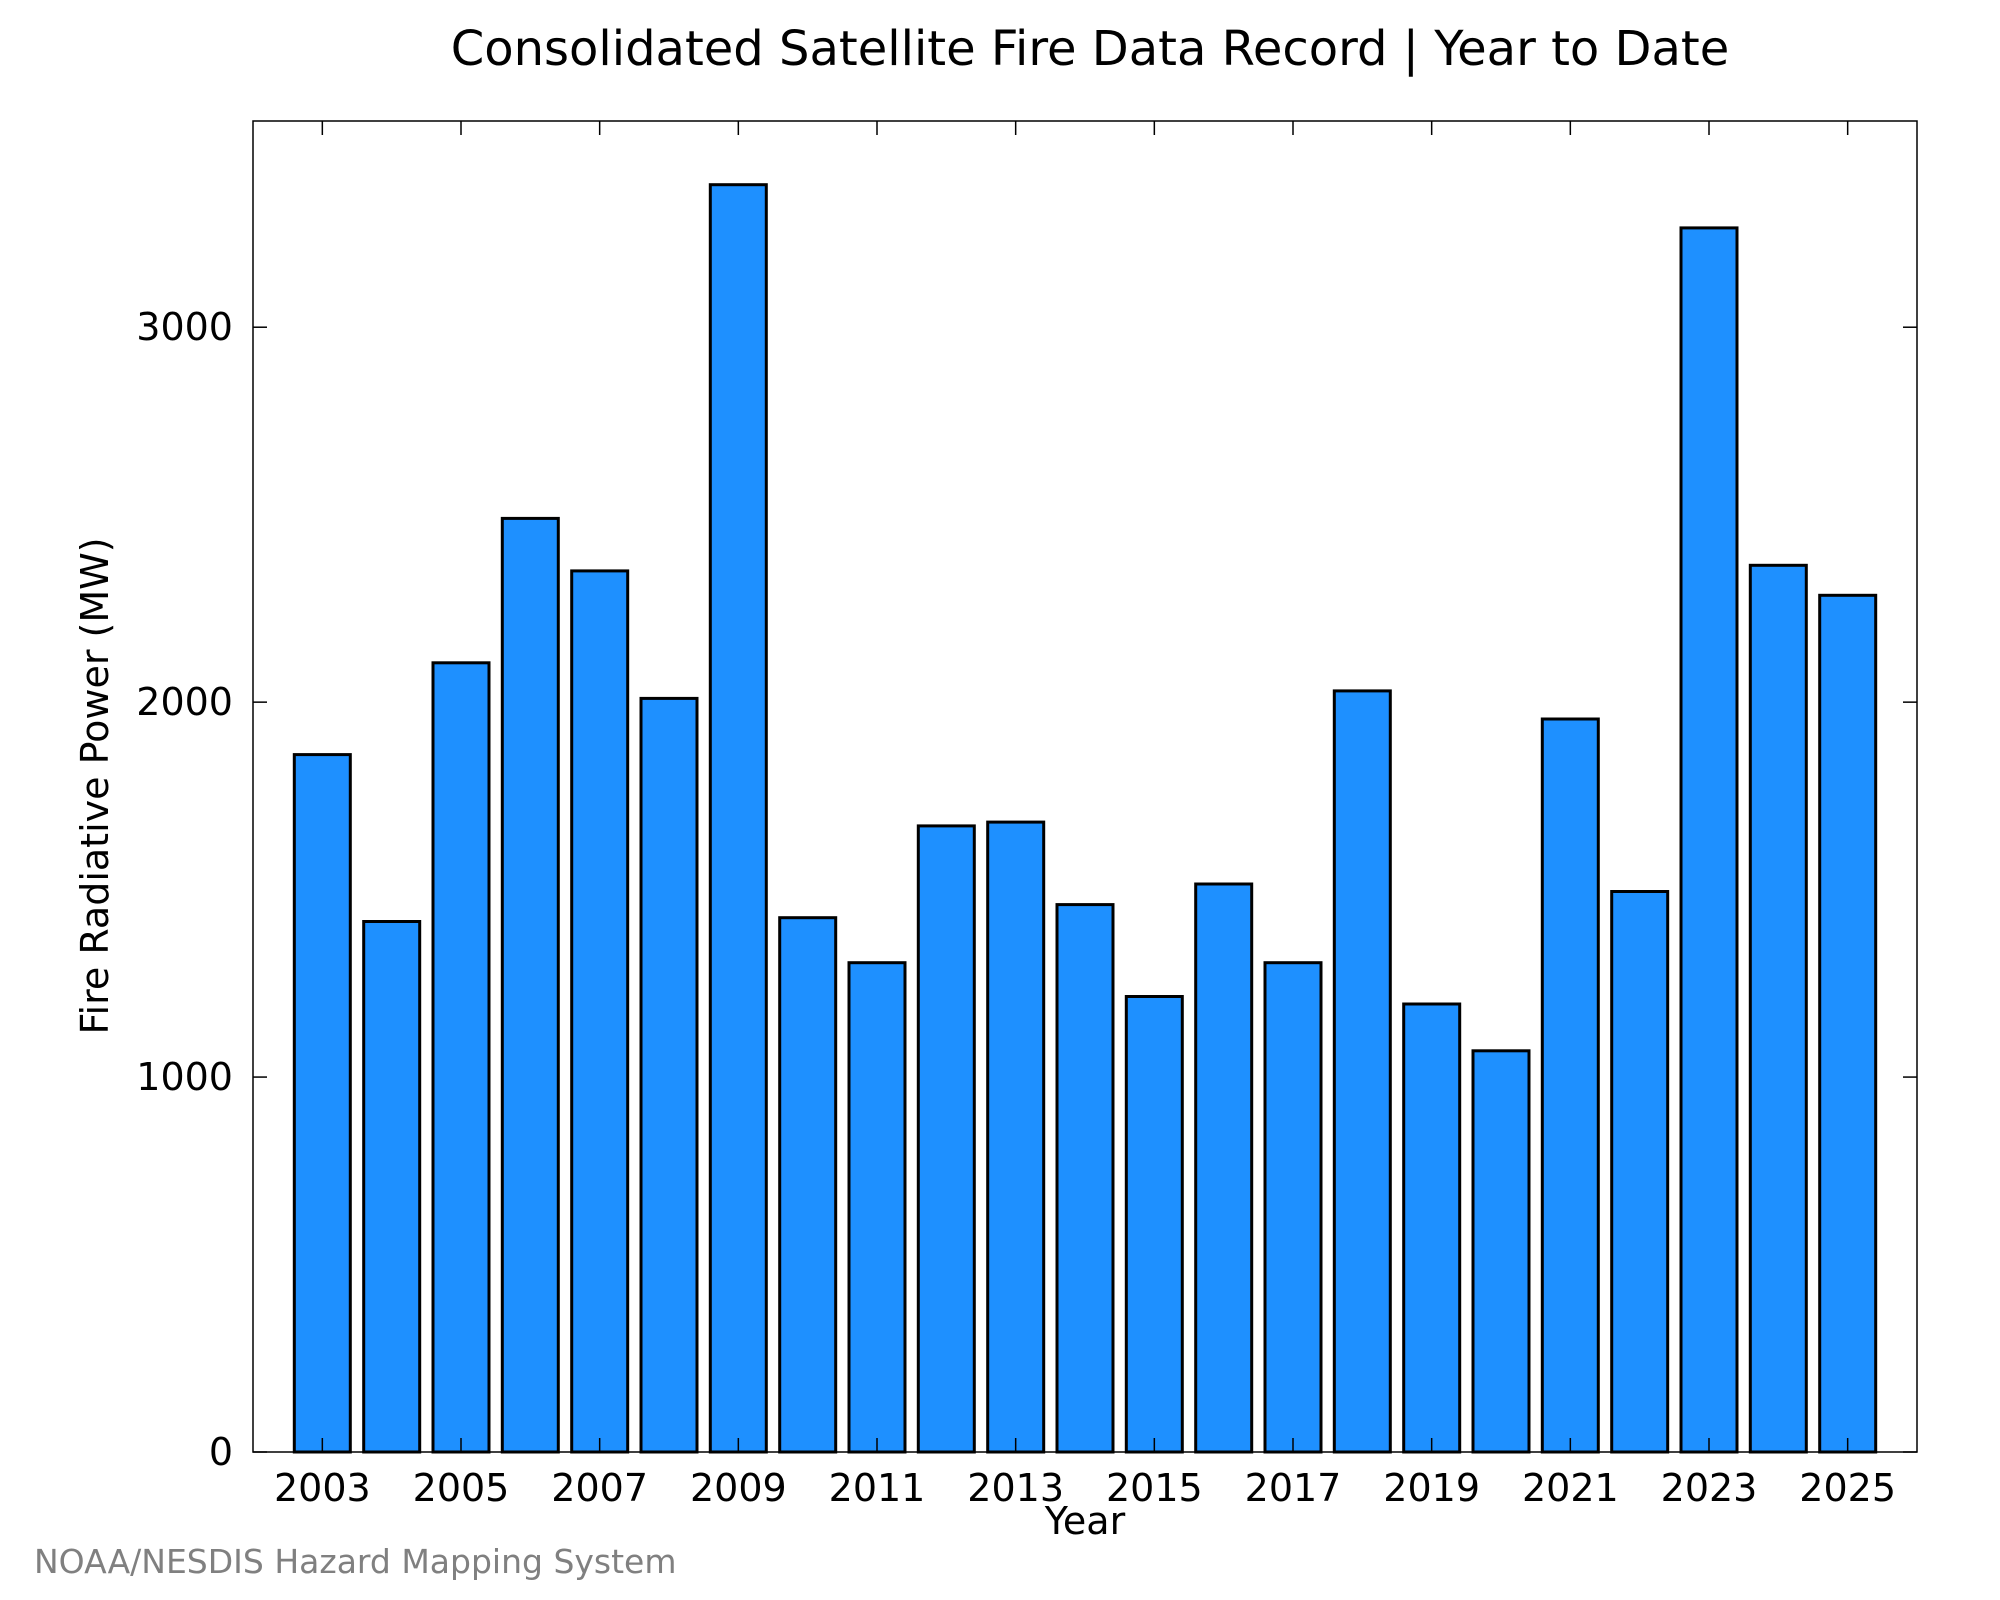 The image size is (2000, 1600). Describe the element at coordinates (1085, 1521) in the screenshot. I see `x-axis-label: Year` at that location.